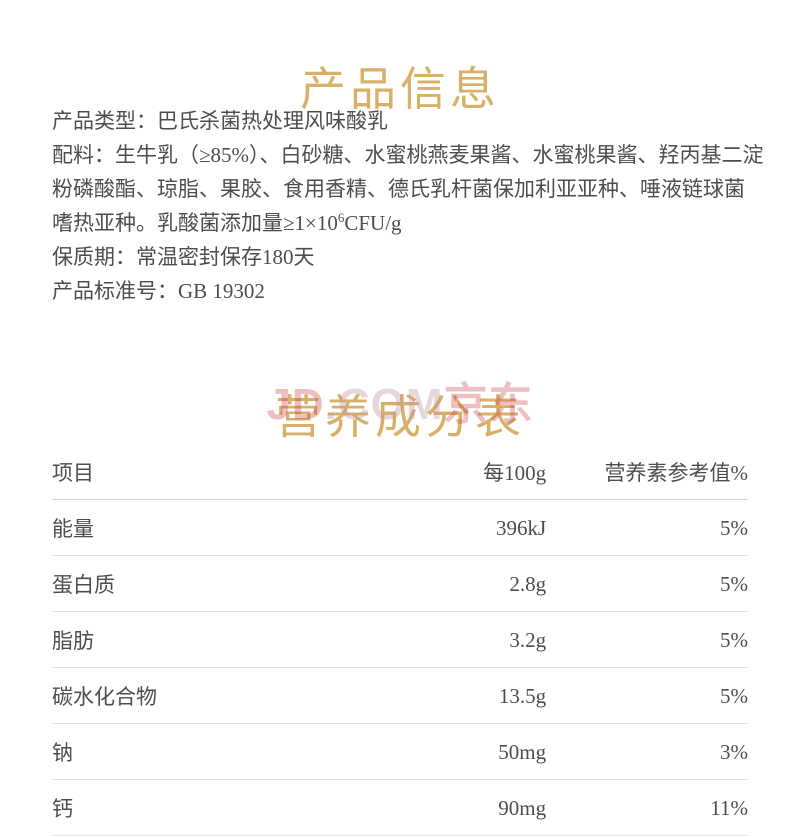 This screenshot has width=800, height=836. What do you see at coordinates (198, 639) in the screenshot?
I see `nutrient-name: 脂肪` at bounding box center [198, 639].